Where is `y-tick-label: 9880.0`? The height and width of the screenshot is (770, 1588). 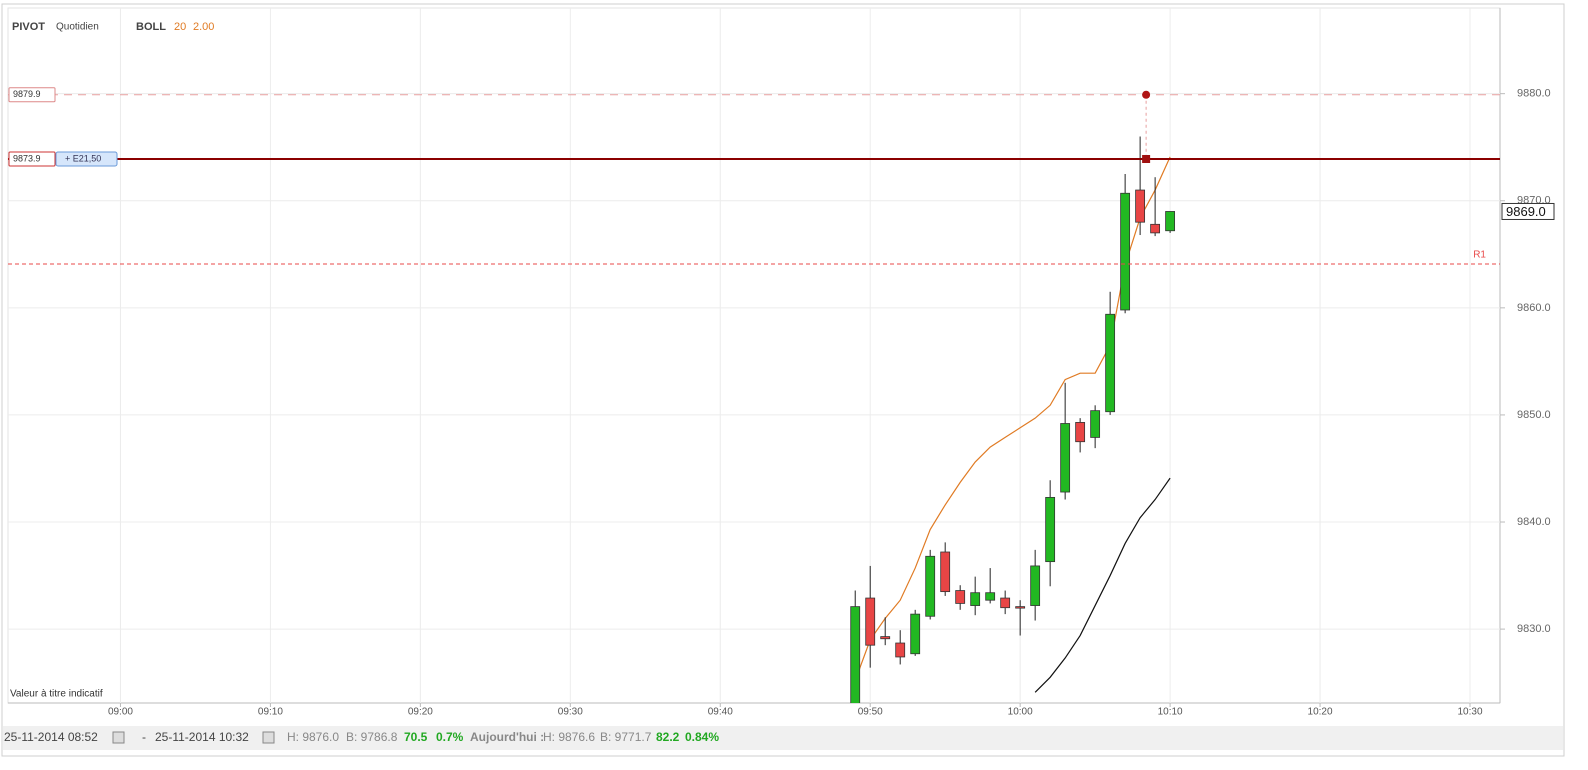
y-tick-label: 9880.0 is located at coordinates (1534, 94).